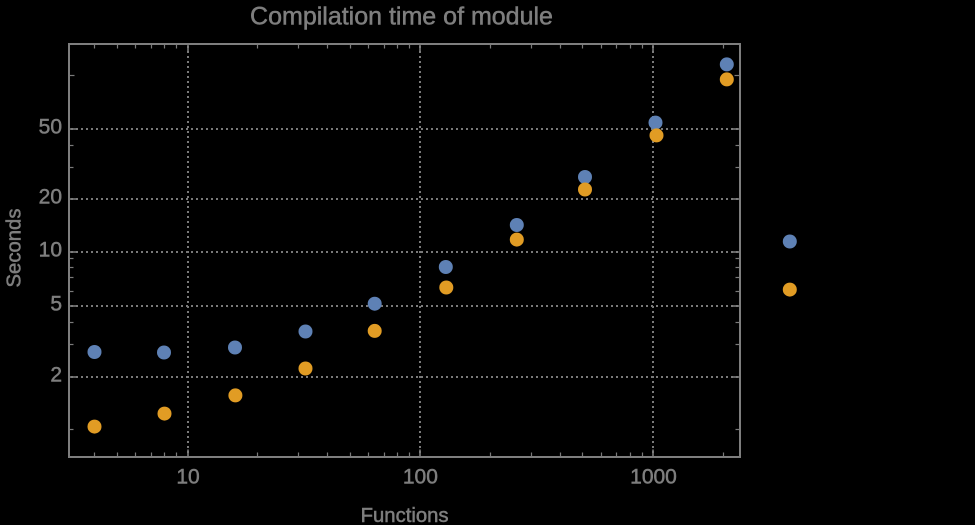  I want to click on svg-text: 100, so click(420, 477).